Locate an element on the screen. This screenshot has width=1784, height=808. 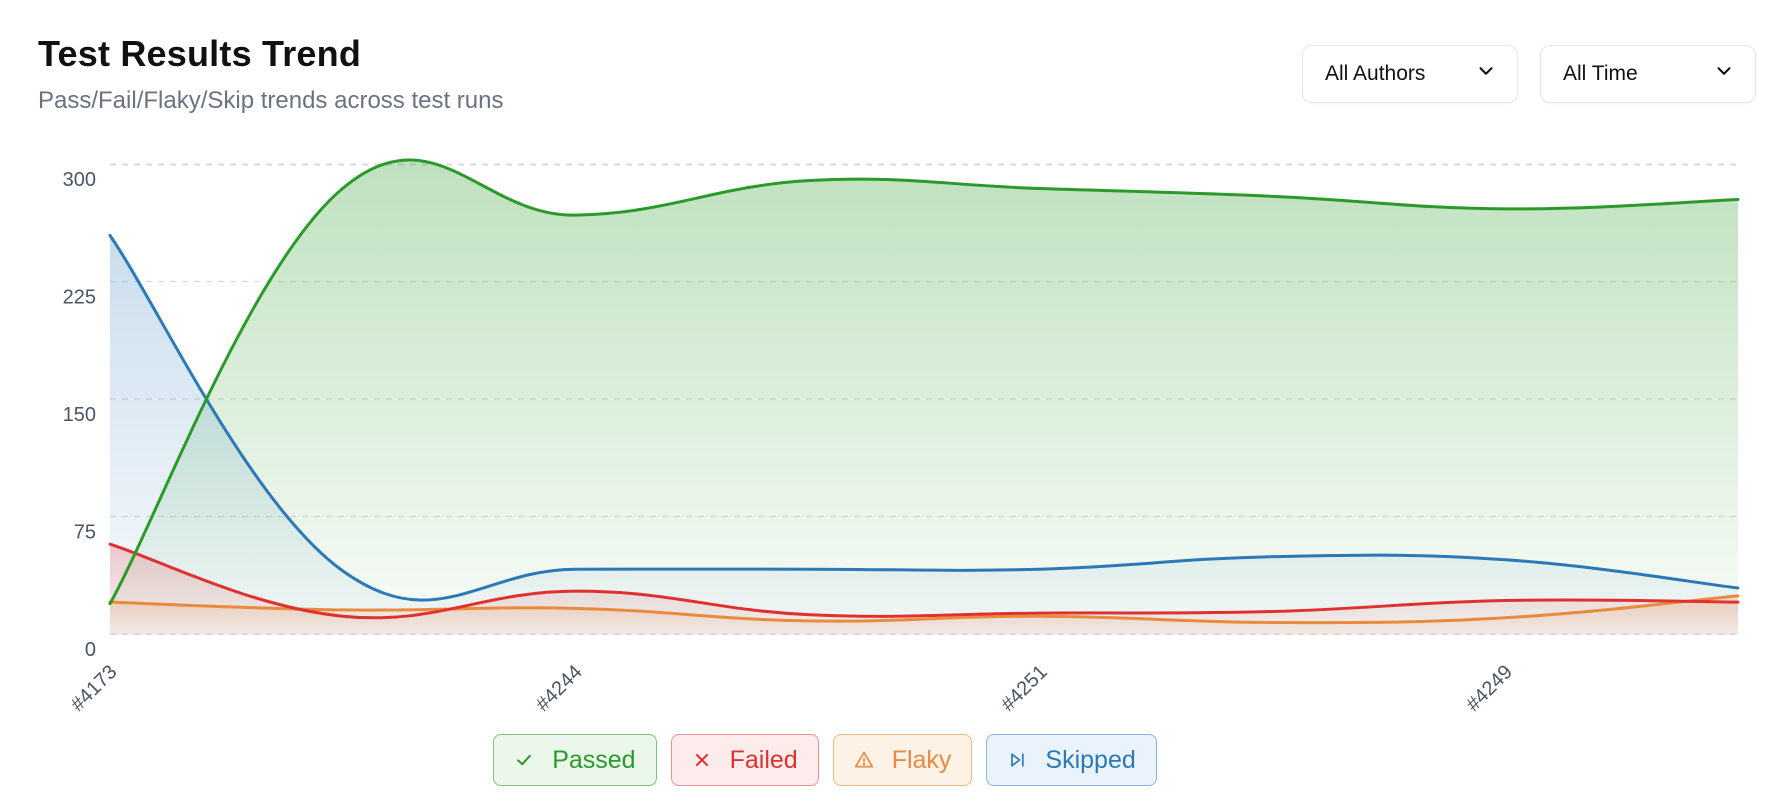
legend-skipped-label: Skipped is located at coordinates (1090, 759).